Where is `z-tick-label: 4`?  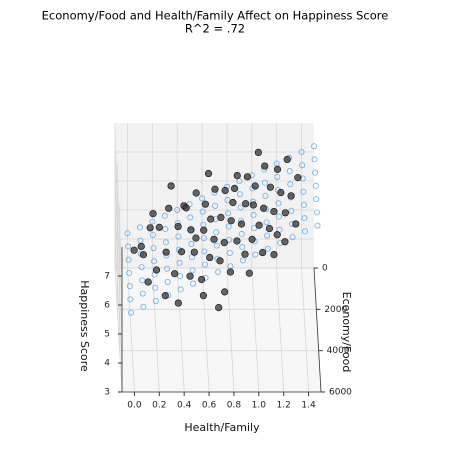
z-tick-label: 4 is located at coordinates (107, 364).